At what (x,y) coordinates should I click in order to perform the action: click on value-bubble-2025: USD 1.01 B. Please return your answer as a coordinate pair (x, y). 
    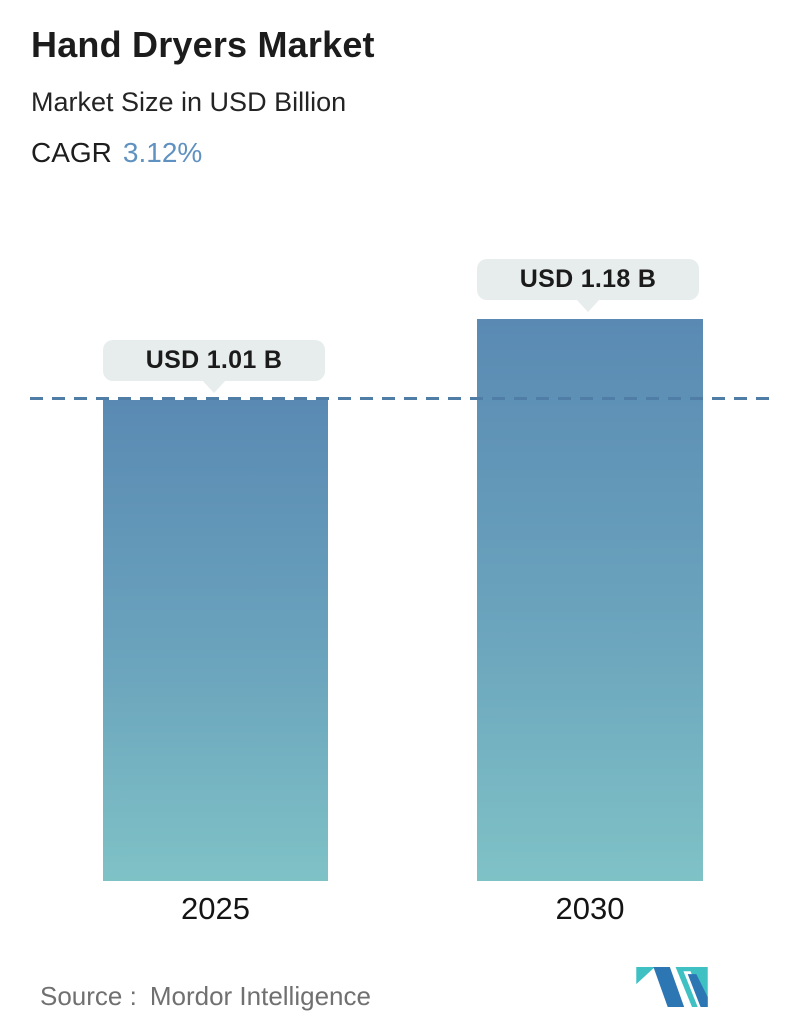
    Looking at the image, I should click on (214, 360).